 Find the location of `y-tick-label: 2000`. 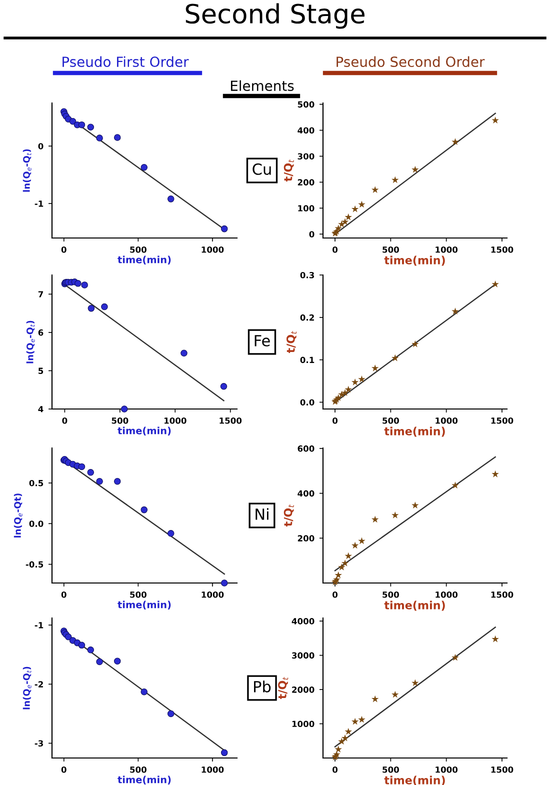

y-tick-label: 2000 is located at coordinates (303, 689).